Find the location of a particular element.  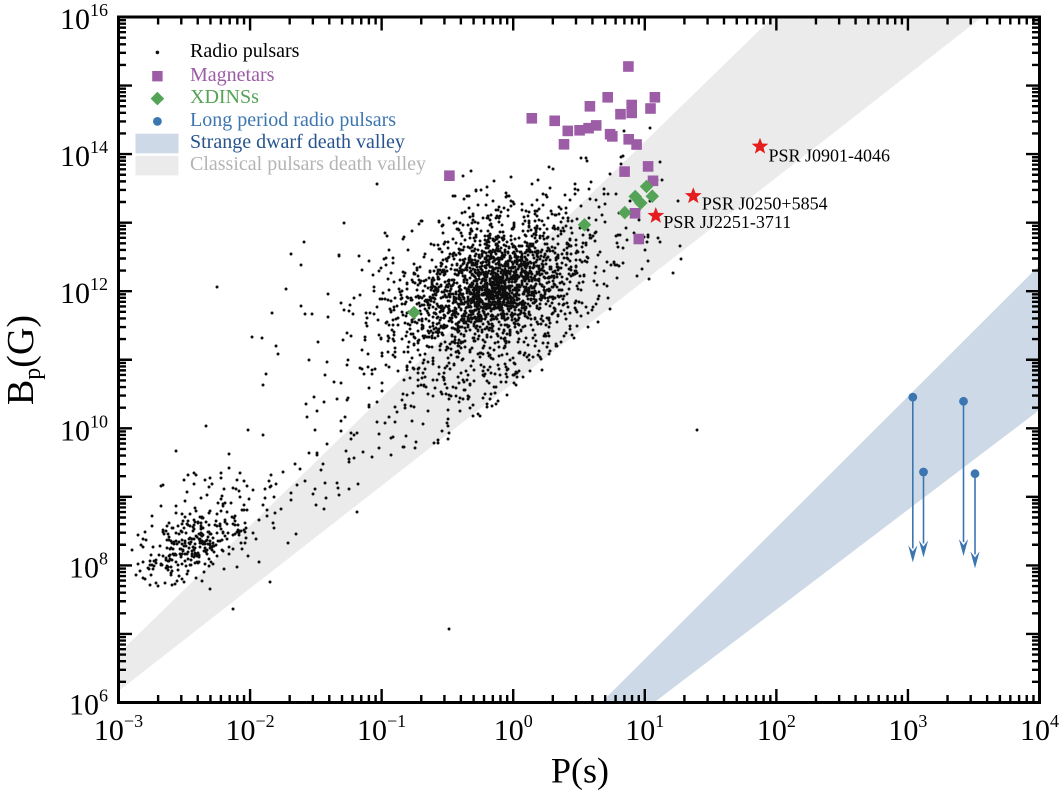

svg-text: Magnetars is located at coordinates (232, 75).